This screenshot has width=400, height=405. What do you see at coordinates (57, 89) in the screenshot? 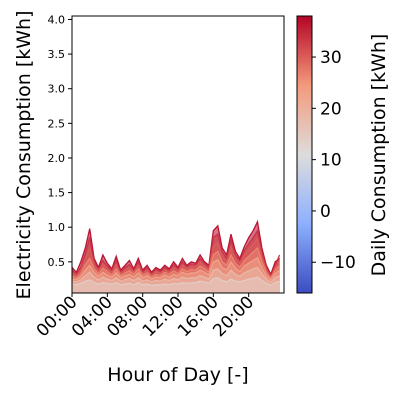
I see `y-tick-label: 3.0` at bounding box center [57, 89].